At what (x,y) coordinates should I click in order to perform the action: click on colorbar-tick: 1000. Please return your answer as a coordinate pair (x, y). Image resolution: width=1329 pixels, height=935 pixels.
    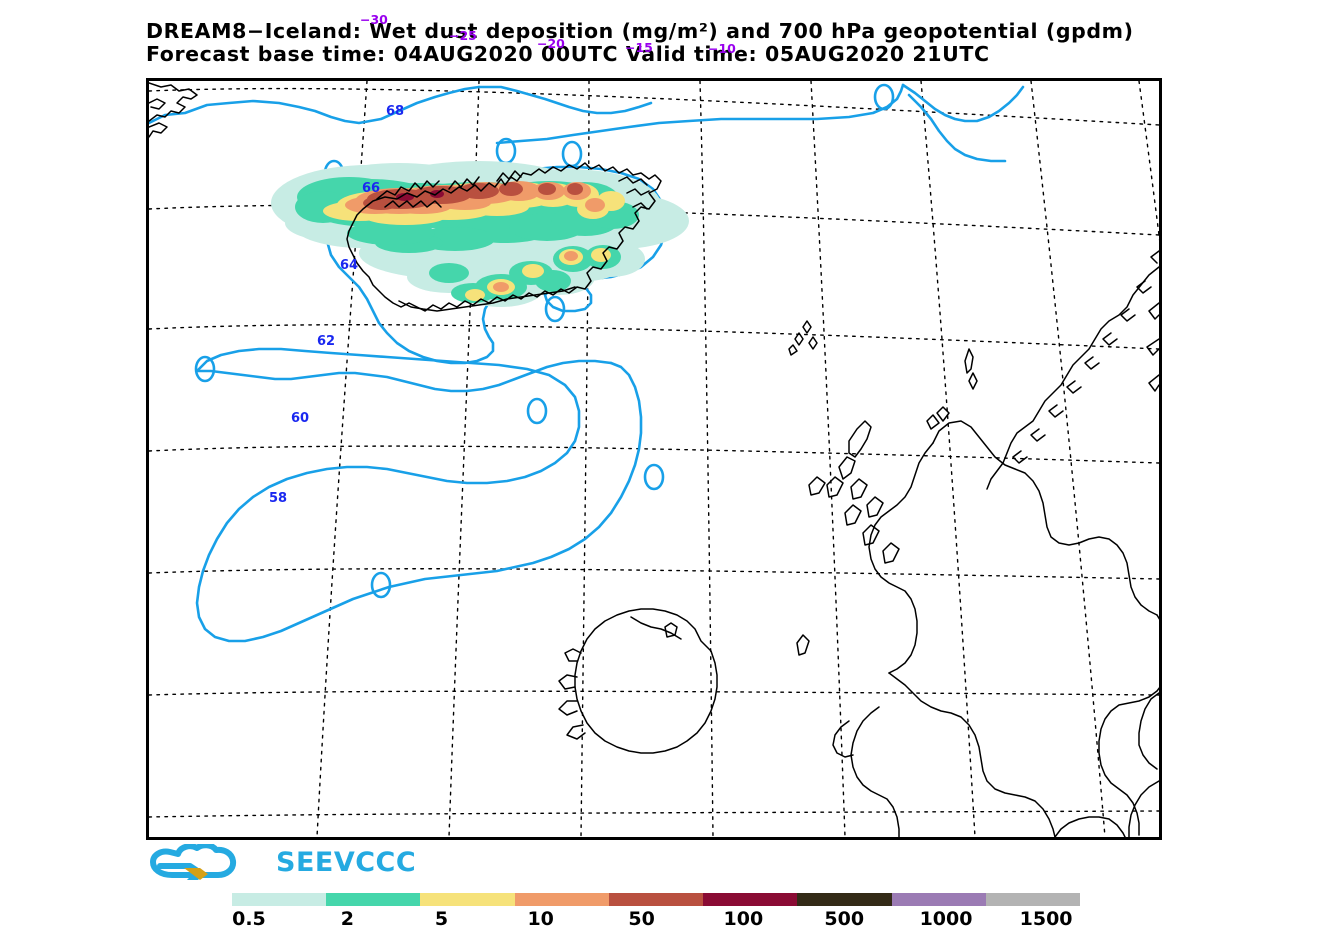
    Looking at the image, I should click on (946, 919).